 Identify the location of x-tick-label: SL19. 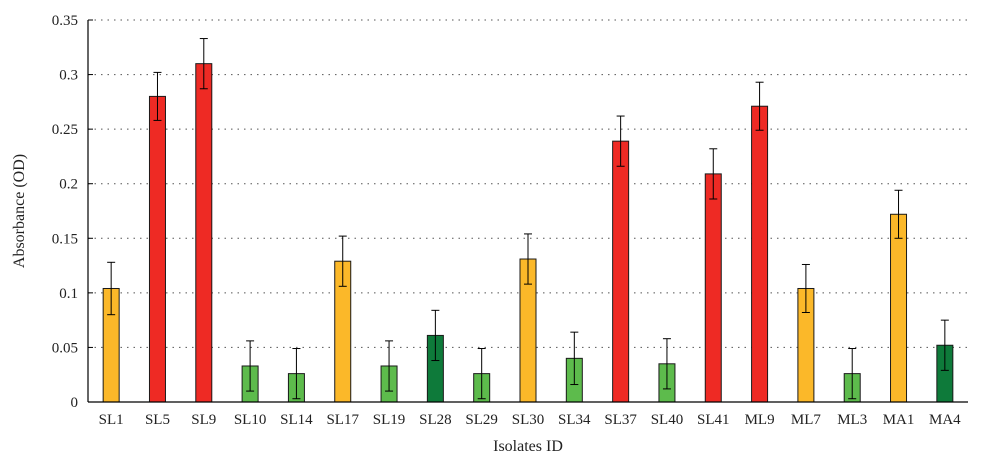
(389, 420).